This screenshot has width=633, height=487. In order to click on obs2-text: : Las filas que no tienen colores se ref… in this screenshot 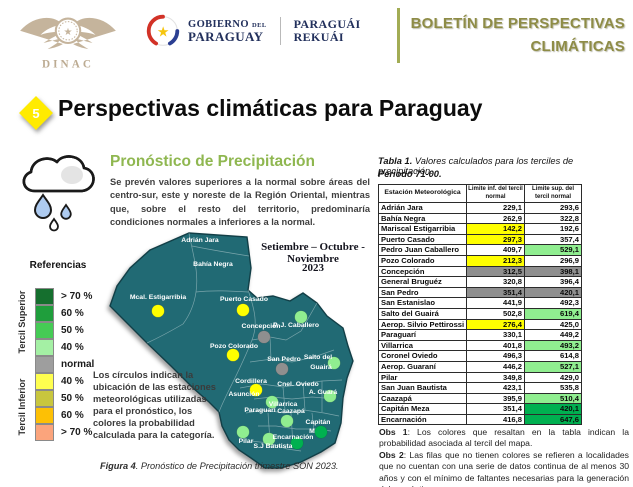, I will do `click(504, 468)`.